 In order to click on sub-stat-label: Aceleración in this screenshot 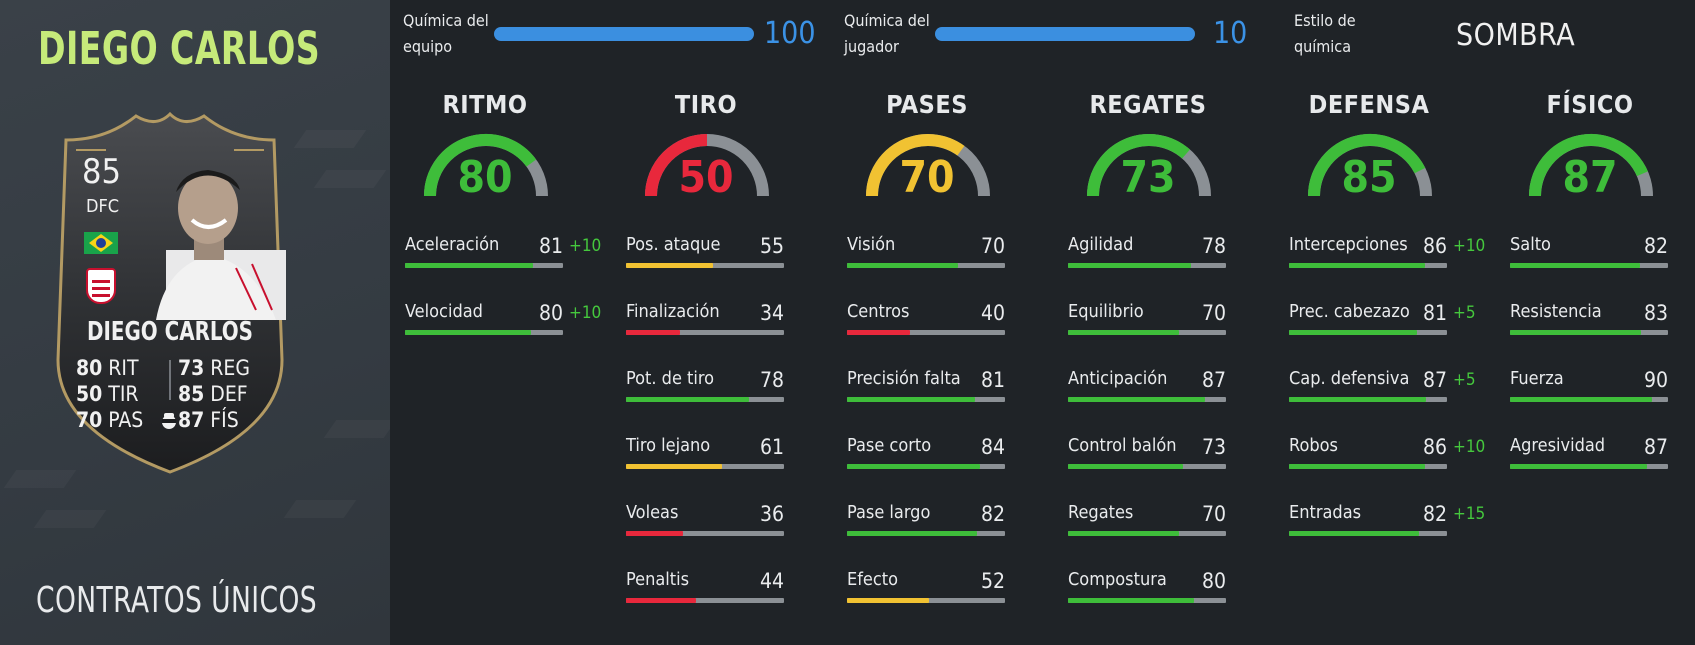, I will do `click(452, 244)`.